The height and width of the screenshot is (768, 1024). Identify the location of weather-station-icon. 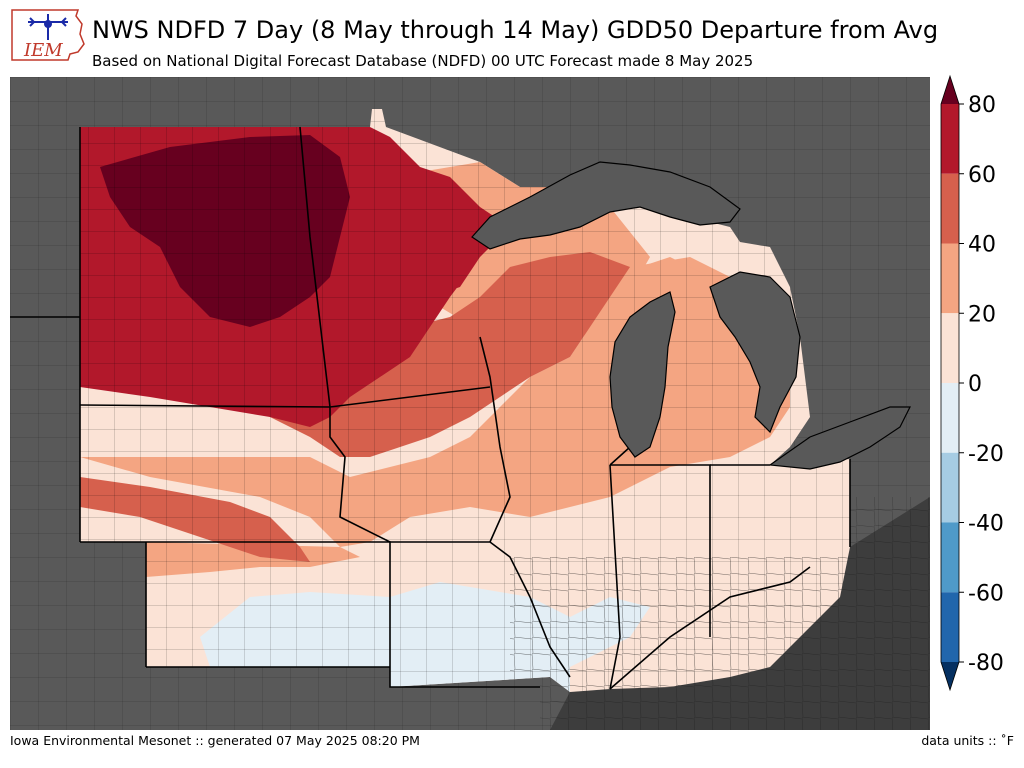
(48, 27).